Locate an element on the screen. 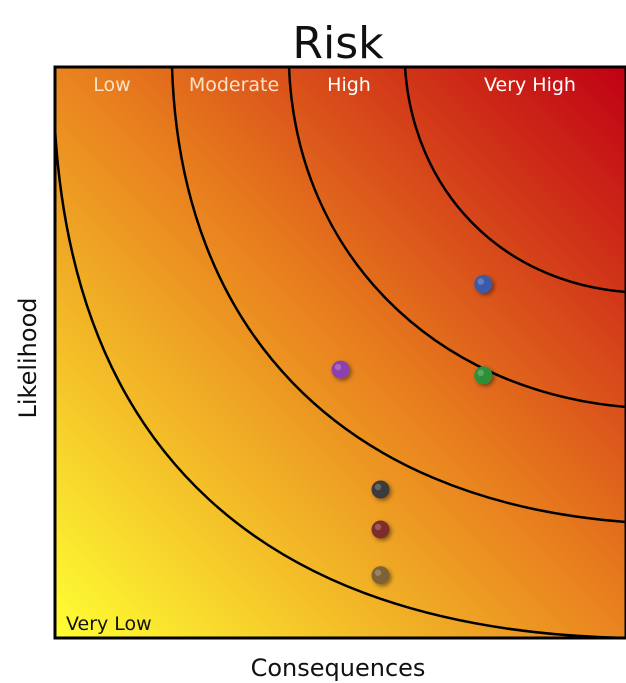 The width and height of the screenshot is (626, 683). zone-label-very-high: Very High is located at coordinates (530, 85).